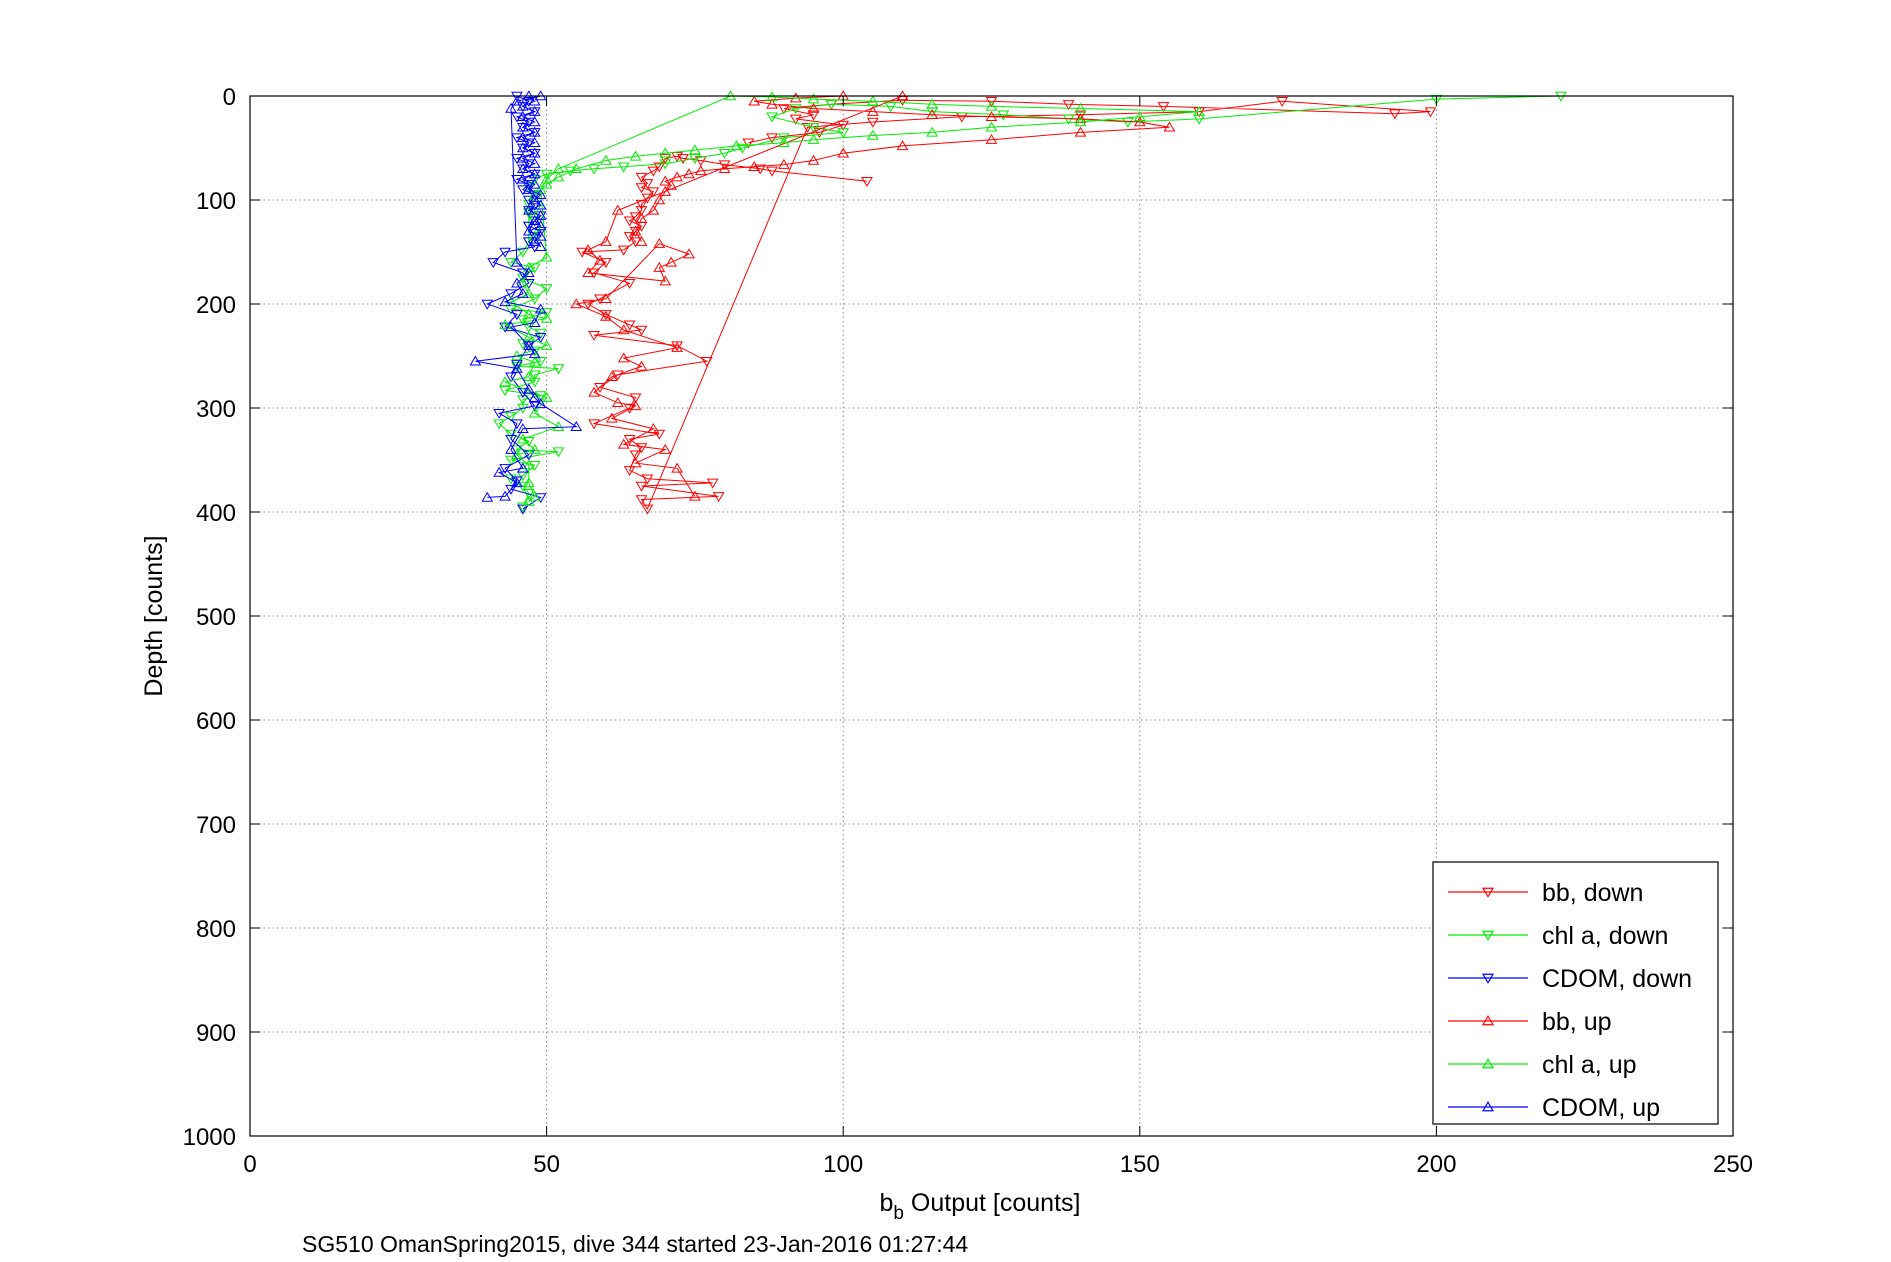 This screenshot has width=1891, height=1262. I want to click on legend-item: CDOM, up, so click(1554, 1108).